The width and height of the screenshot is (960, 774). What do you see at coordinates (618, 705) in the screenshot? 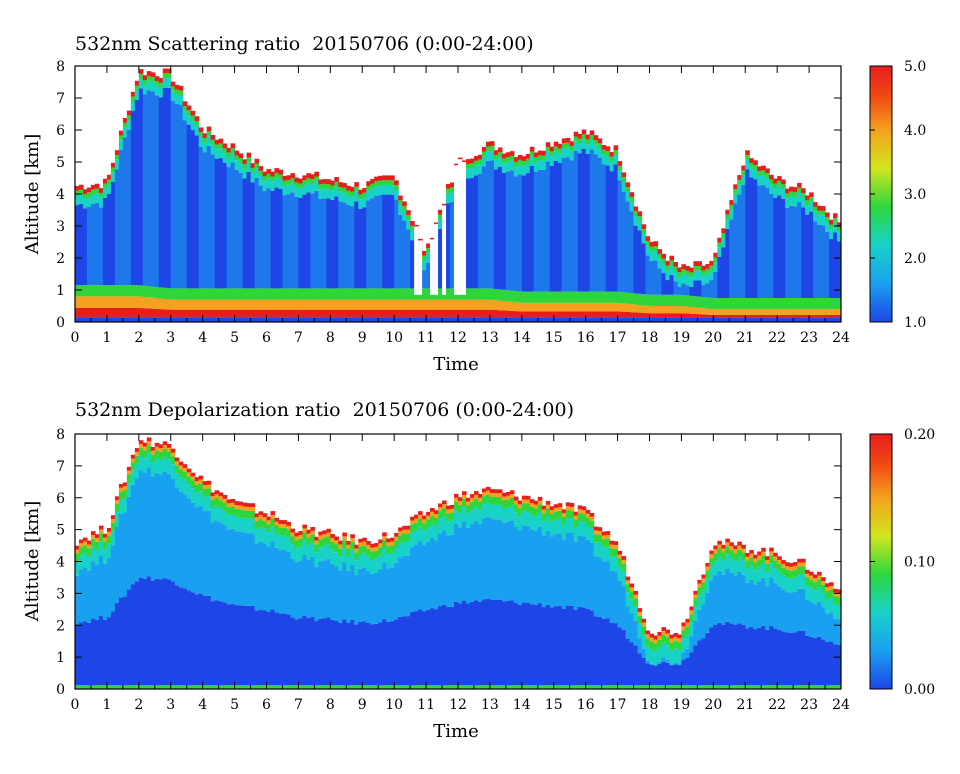
I see `chart2-x-tick-label: 17` at bounding box center [618, 705].